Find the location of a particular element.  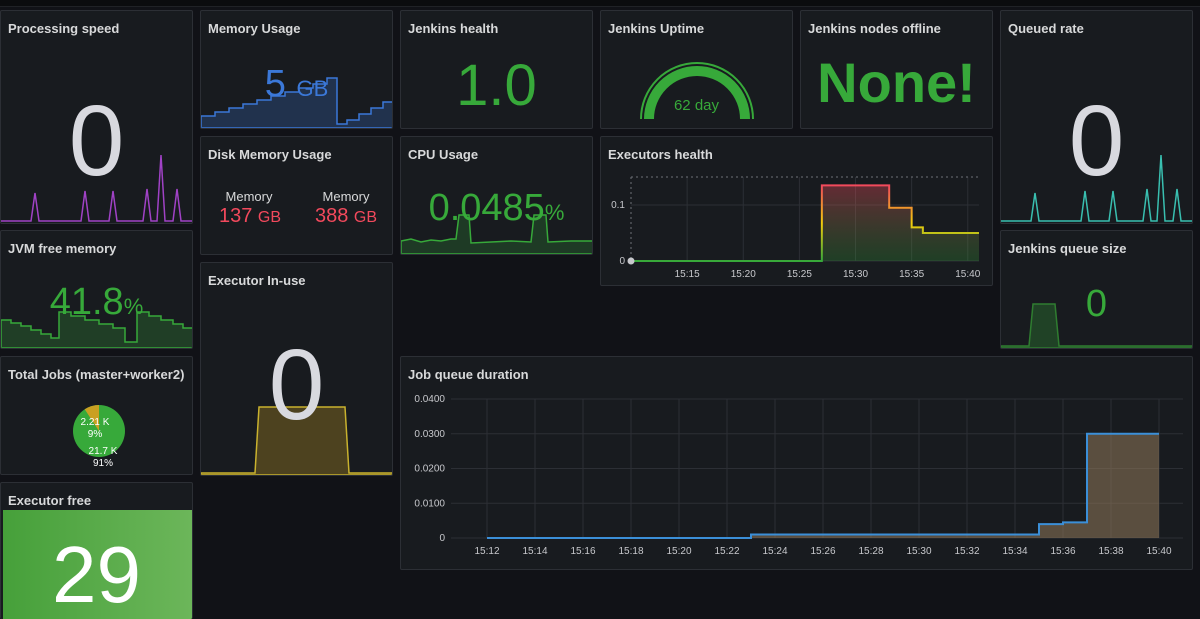

panel-title: Executor free is located at coordinates (50, 500).